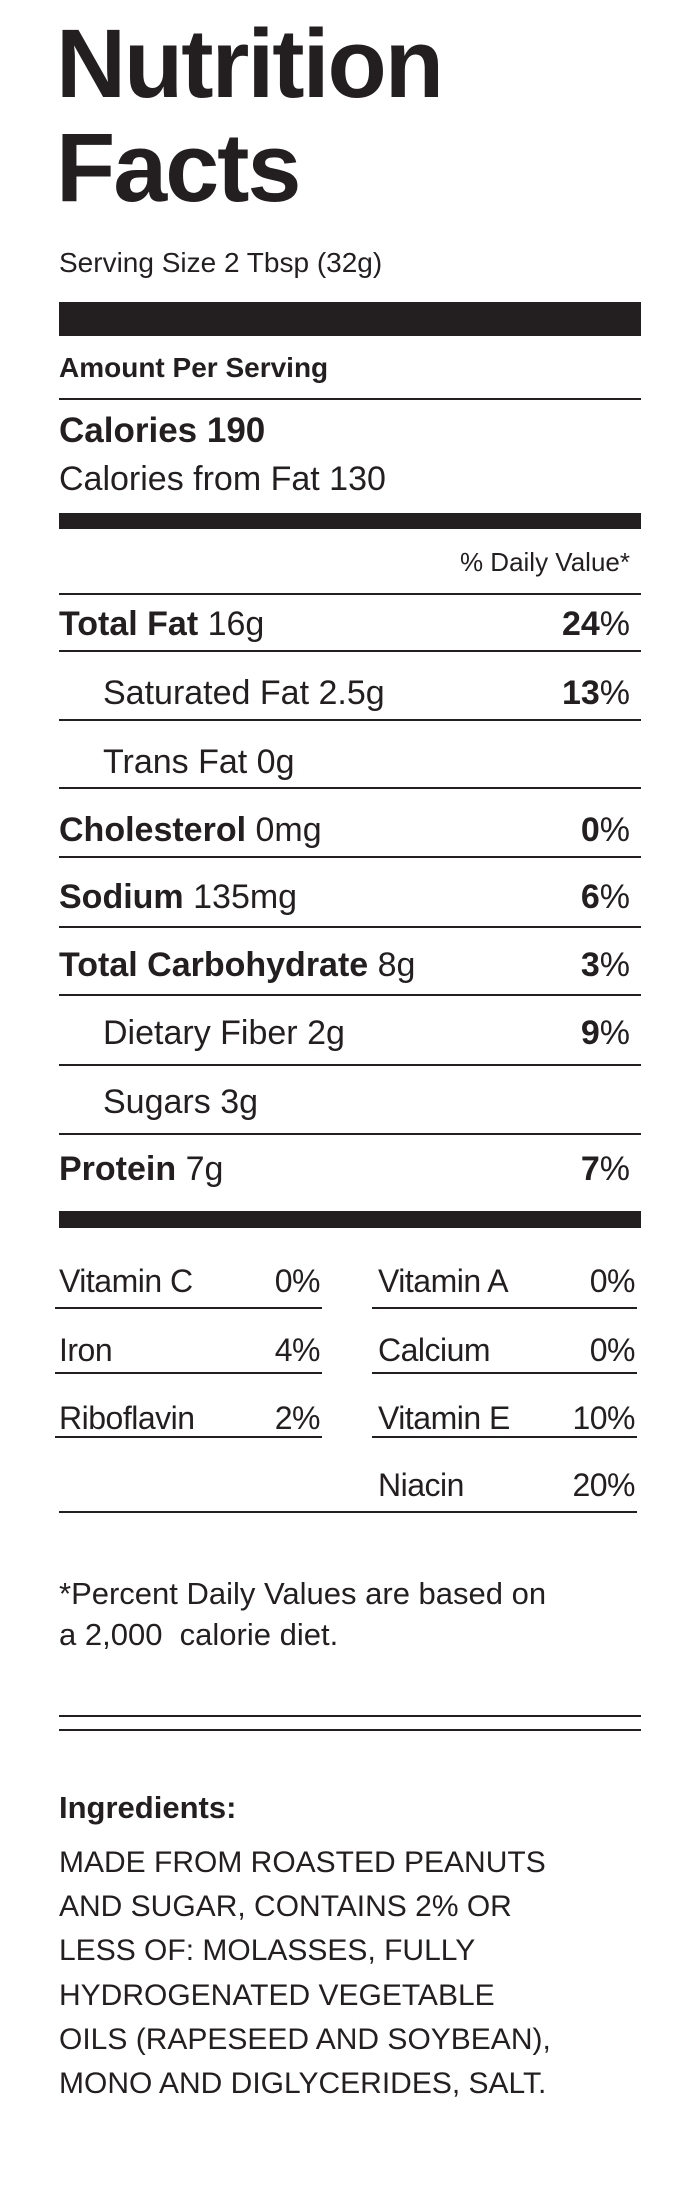  I want to click on calories-row: Calories 190, so click(162, 431).